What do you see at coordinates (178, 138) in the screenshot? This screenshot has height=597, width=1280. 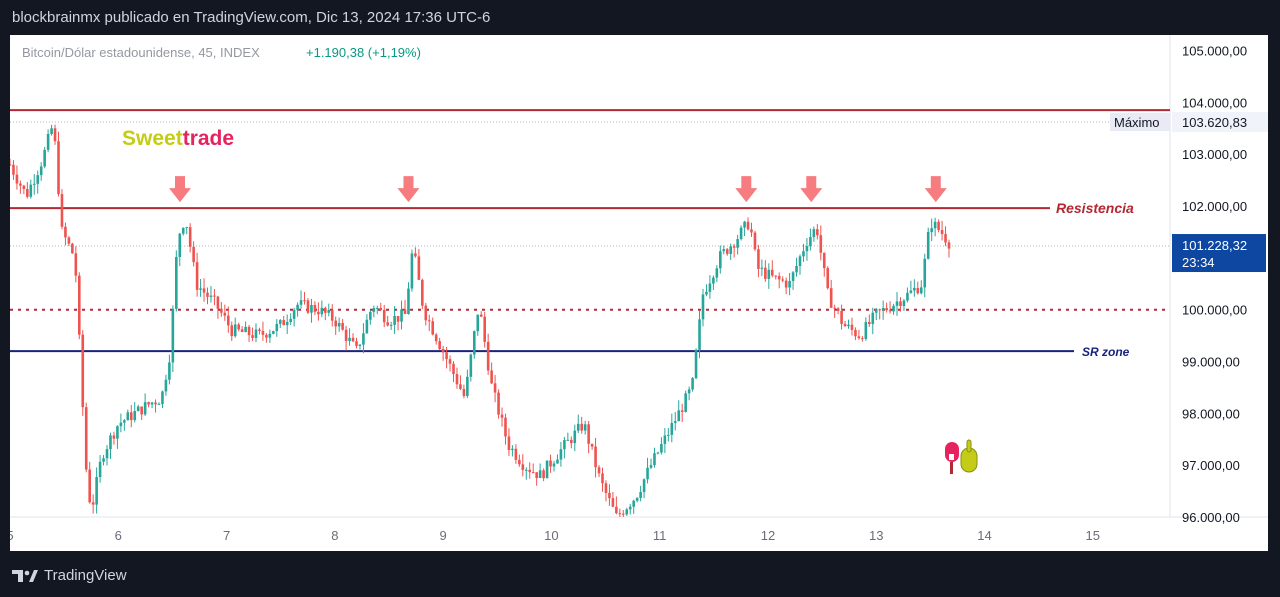 I see `sweettrade-logo: Sweettrade` at bounding box center [178, 138].